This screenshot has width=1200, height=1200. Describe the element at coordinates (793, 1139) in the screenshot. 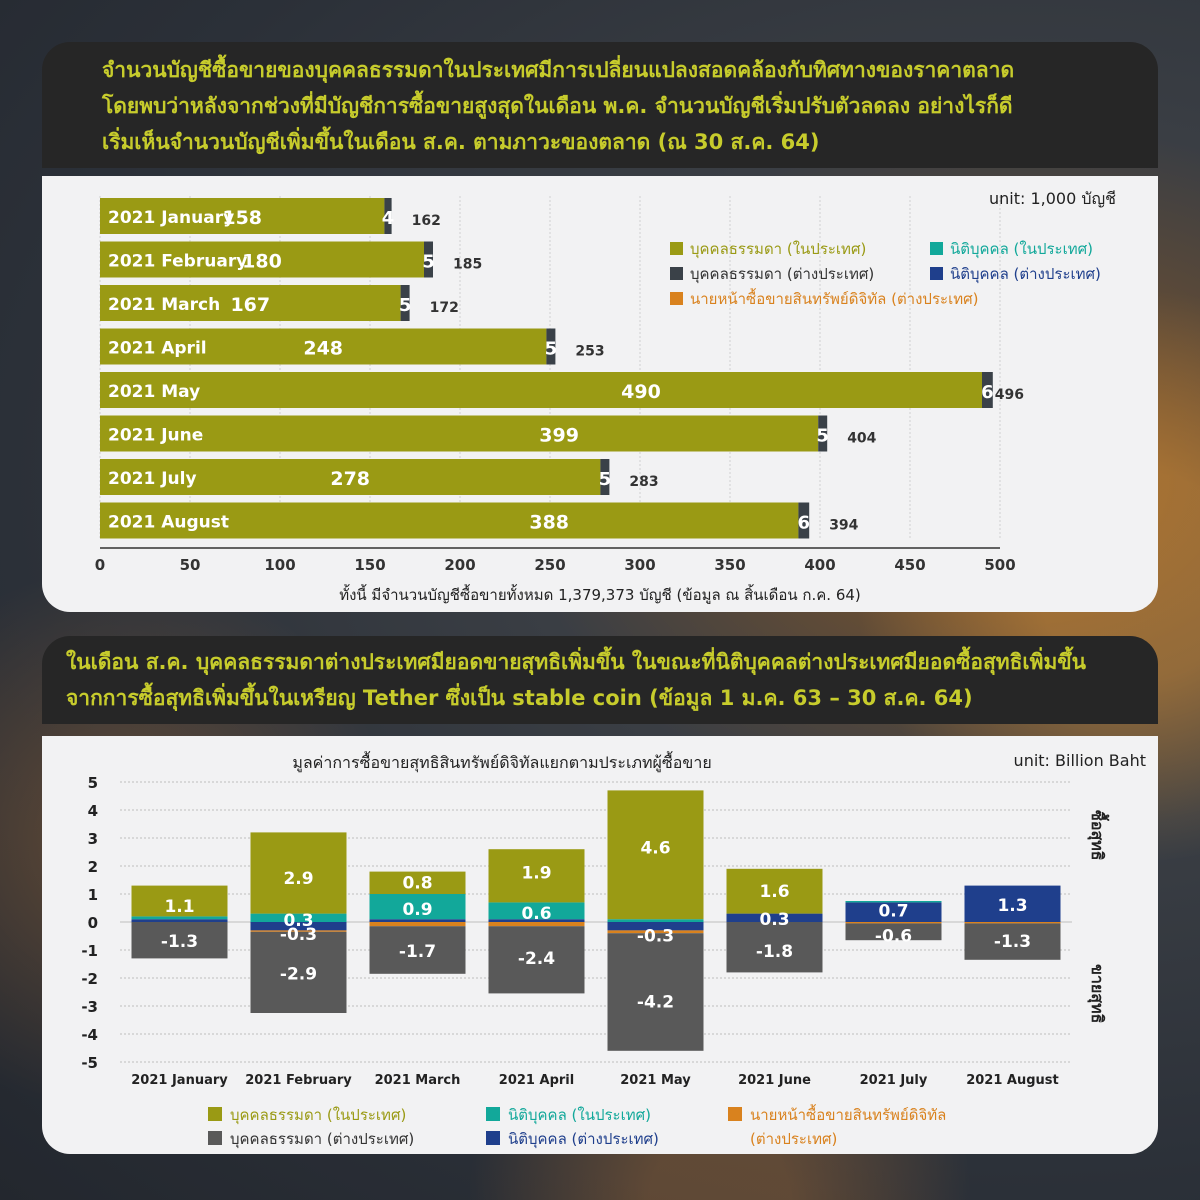

I see `chart2-legend-label-cont: (ต่างประเทศ)` at that location.